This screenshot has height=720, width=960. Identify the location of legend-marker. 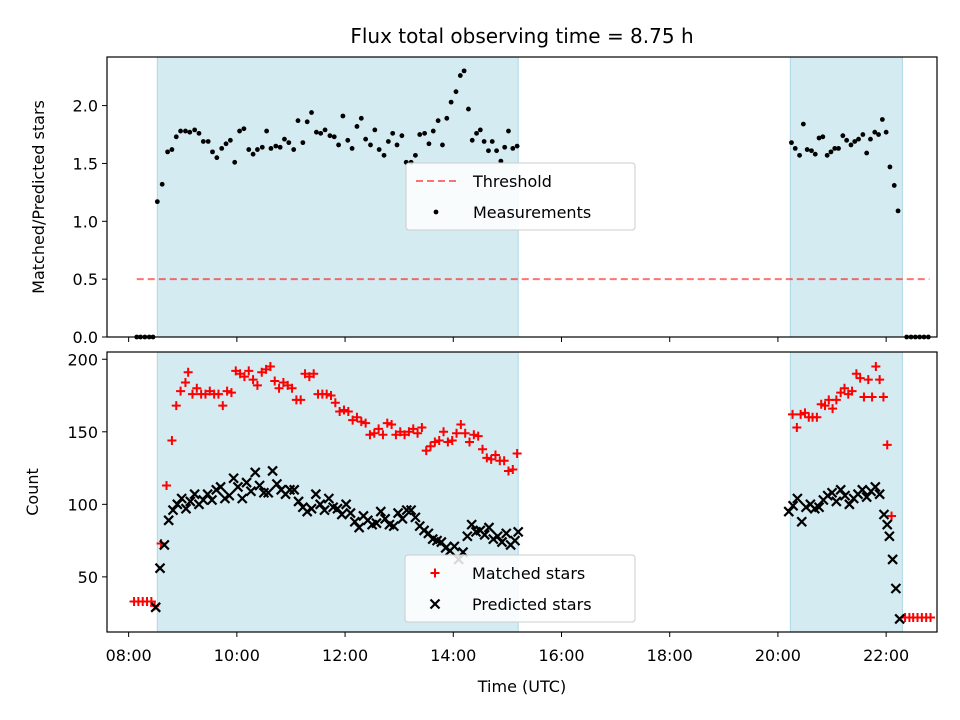
(435, 604).